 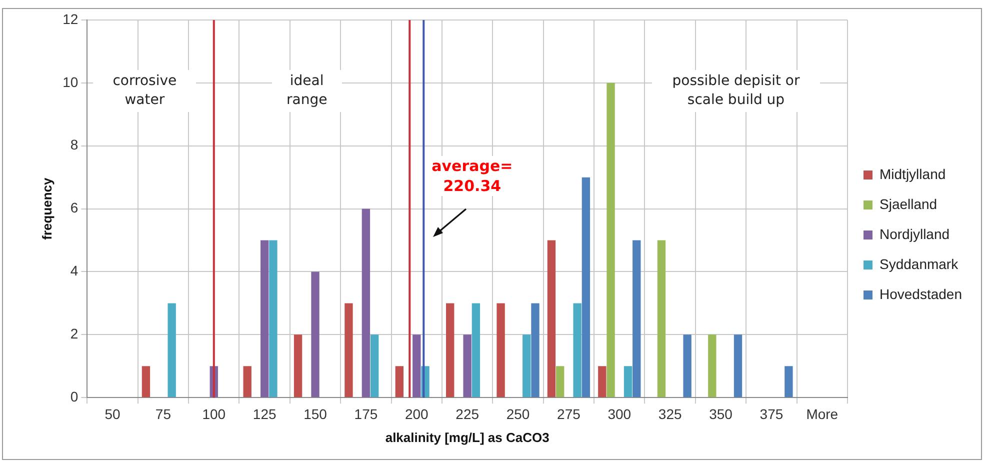 What do you see at coordinates (468, 414) in the screenshot?
I see `x-tick-label: 225` at bounding box center [468, 414].